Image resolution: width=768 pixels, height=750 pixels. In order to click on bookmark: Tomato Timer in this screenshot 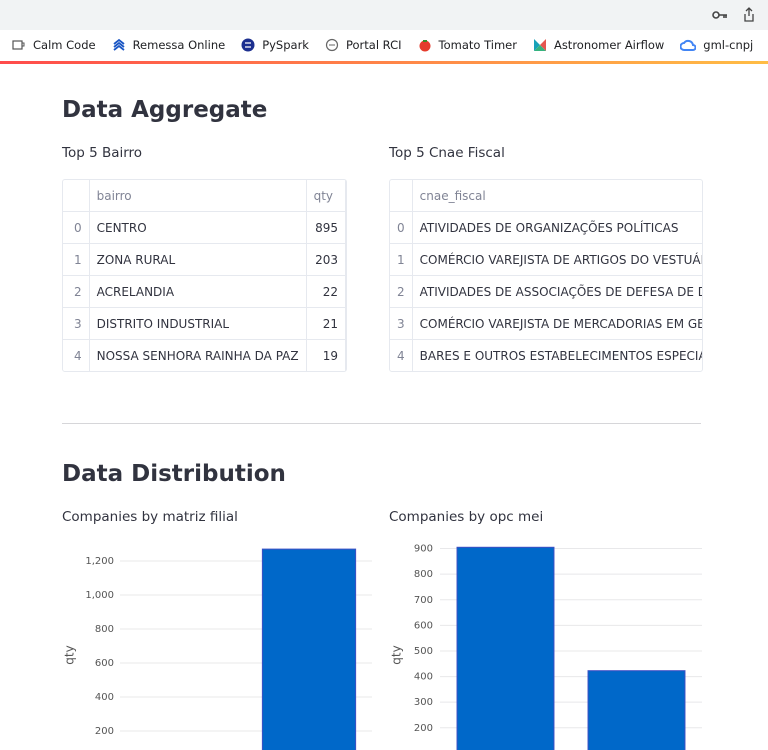, I will do `click(467, 45)`.